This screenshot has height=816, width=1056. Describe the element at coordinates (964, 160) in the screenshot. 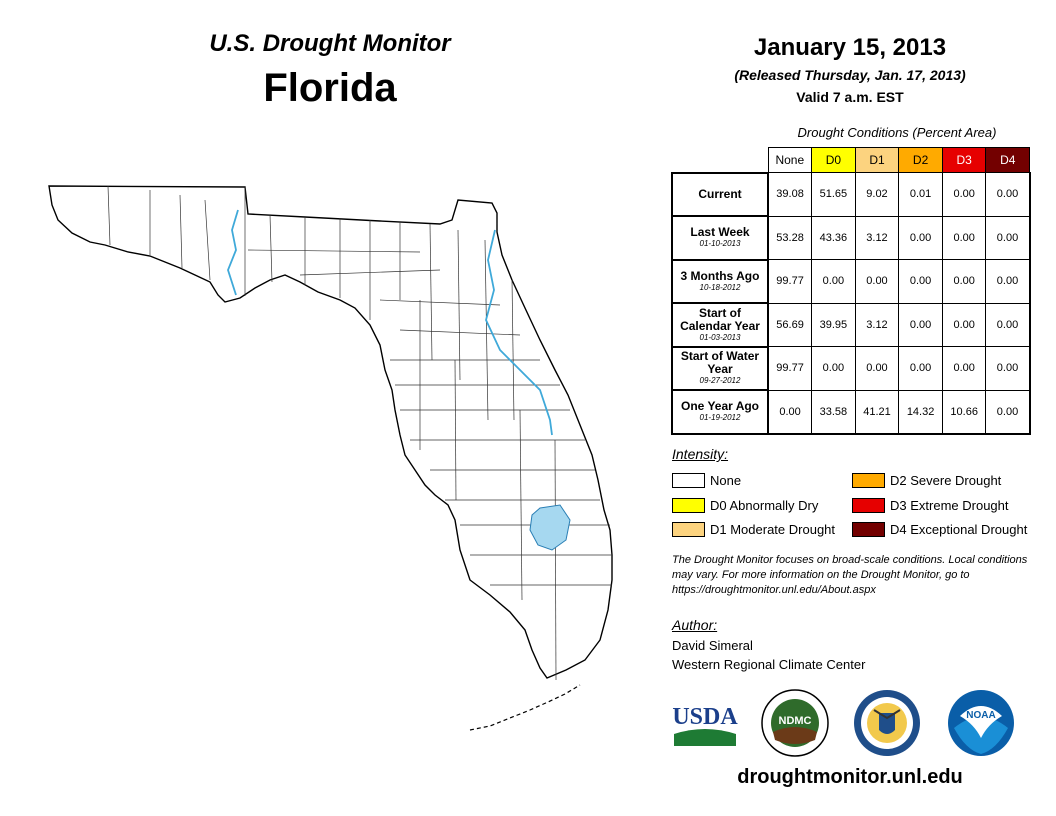

I see `column-header-d3: D3` at that location.